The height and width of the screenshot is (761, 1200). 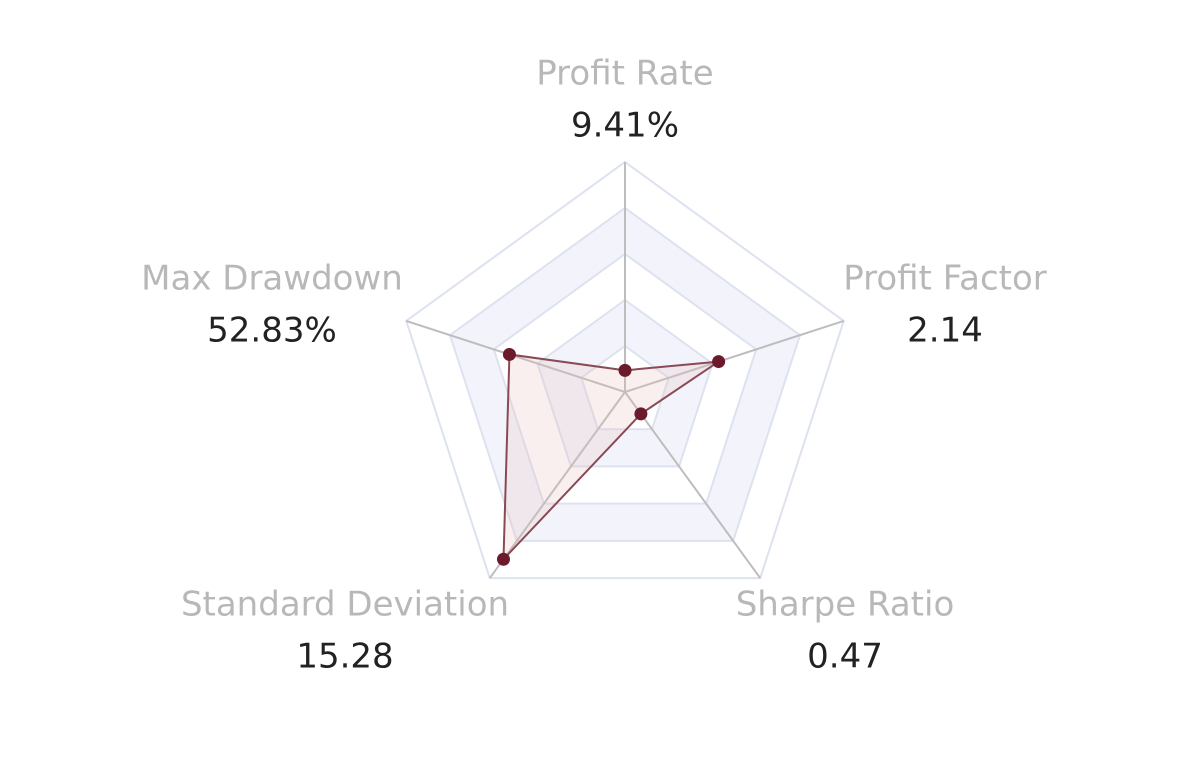 I want to click on series-area, so click(x=611, y=457).